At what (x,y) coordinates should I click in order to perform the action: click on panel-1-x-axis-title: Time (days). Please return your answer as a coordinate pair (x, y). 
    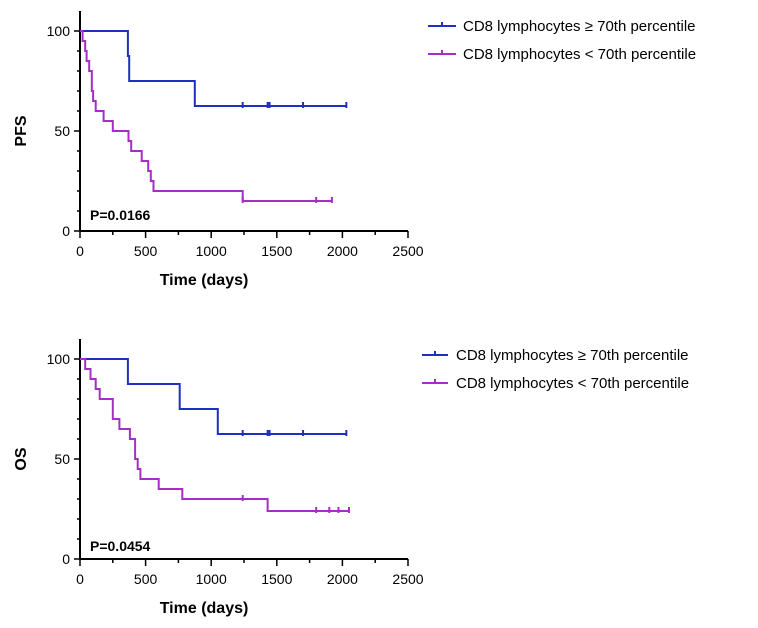
    Looking at the image, I should click on (204, 280).